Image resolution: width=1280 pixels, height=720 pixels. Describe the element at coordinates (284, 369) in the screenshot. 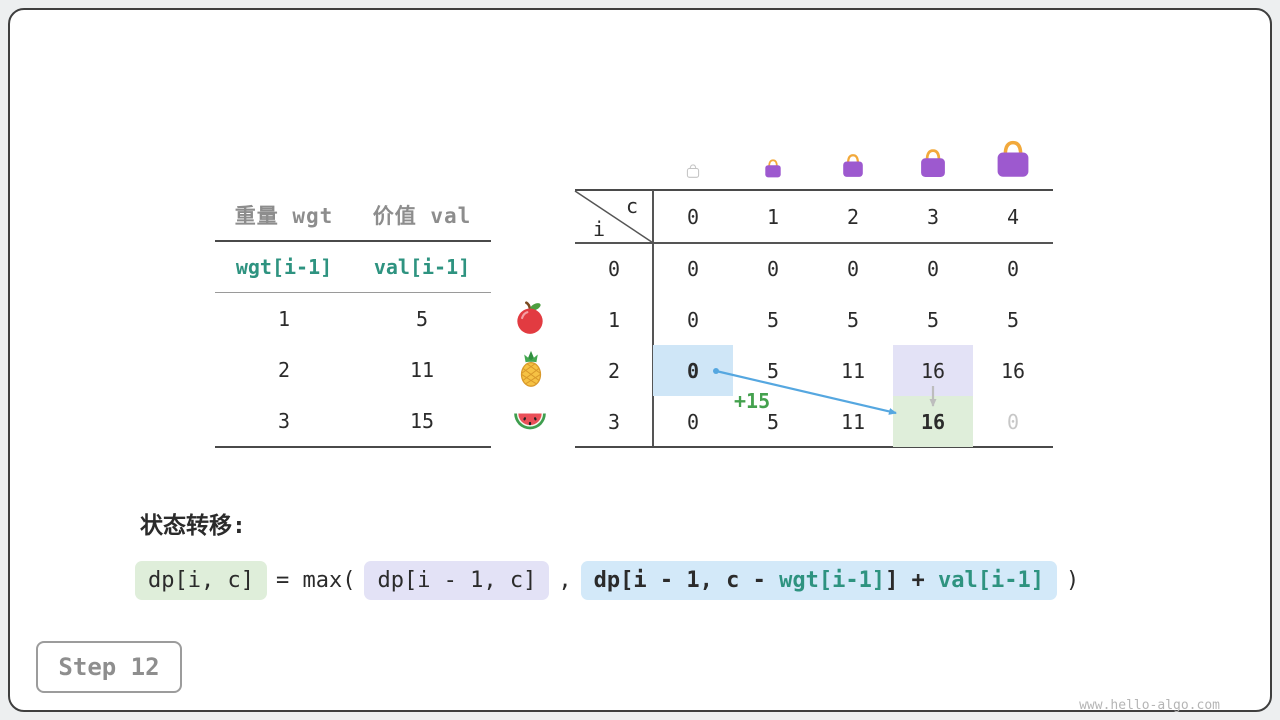

I see `item-weight: 2` at that location.